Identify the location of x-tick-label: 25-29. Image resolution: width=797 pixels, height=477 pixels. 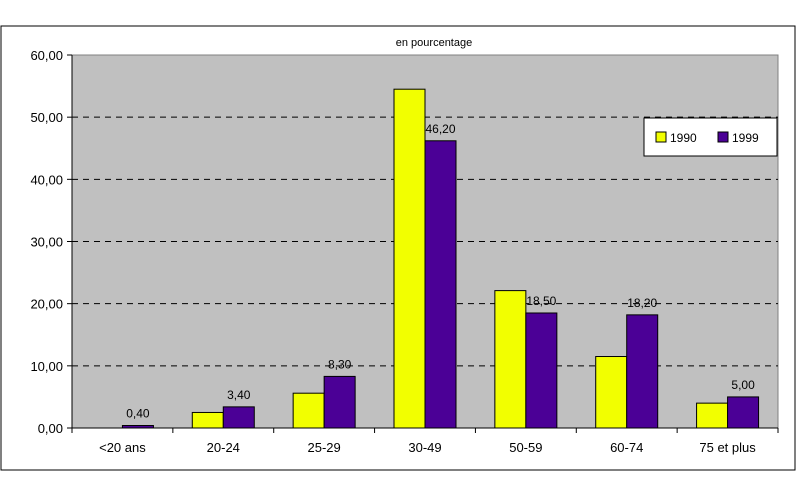
(324, 447).